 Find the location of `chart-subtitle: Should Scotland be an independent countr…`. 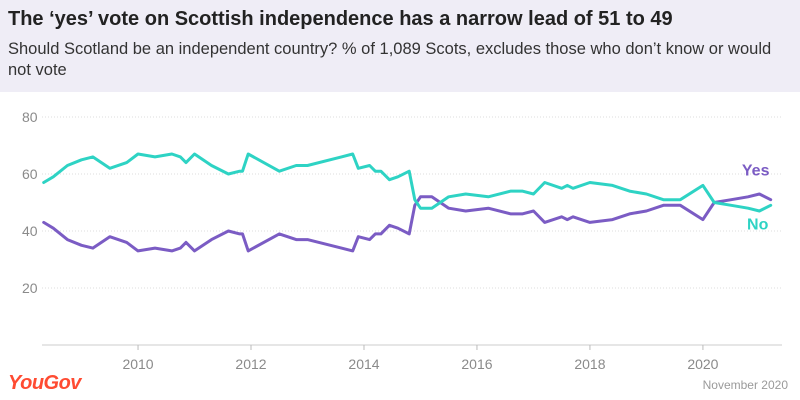

chart-subtitle: Should Scotland be an independent countr… is located at coordinates (390, 59).